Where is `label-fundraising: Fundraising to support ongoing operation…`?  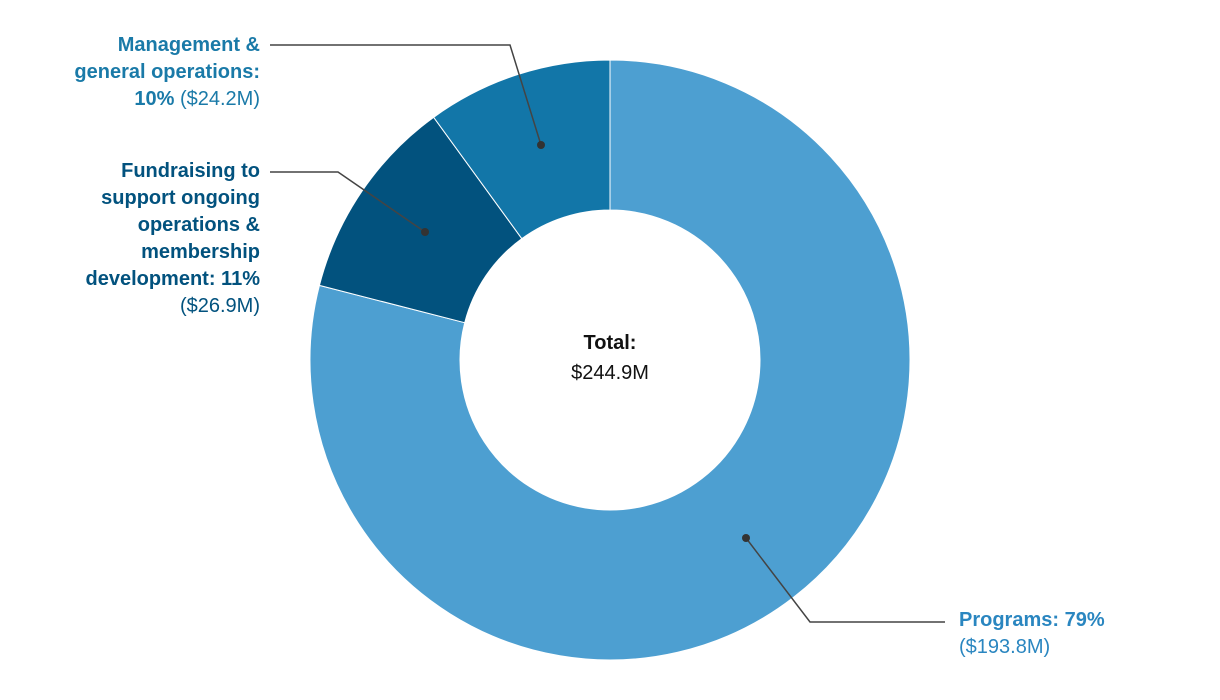 label-fundraising: Fundraising to support ongoing operation… is located at coordinates (172, 239).